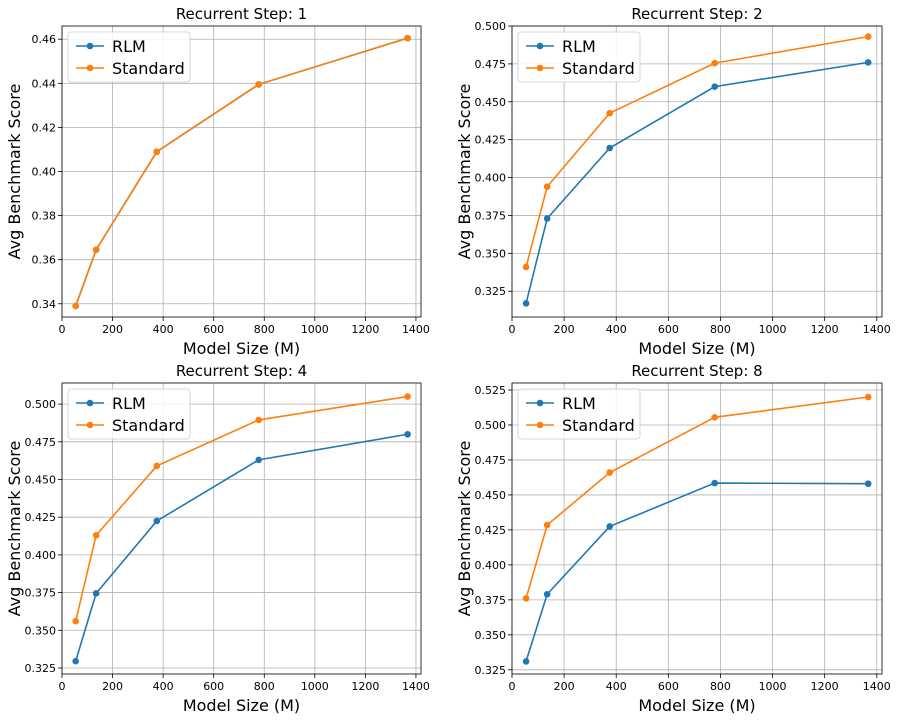 Image resolution: width=897 pixels, height=723 pixels. I want to click on y-tick-label: 0.40, so click(44, 172).